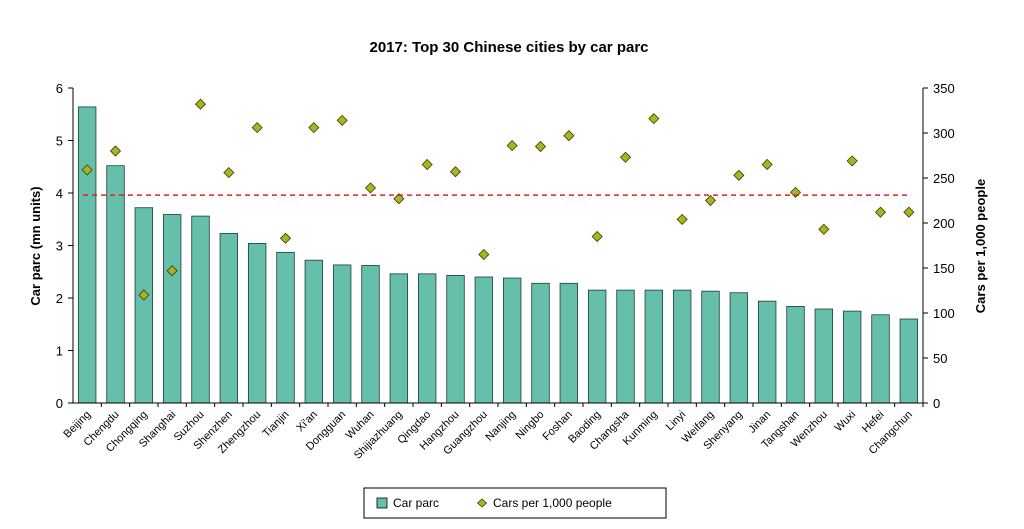  What do you see at coordinates (944, 268) in the screenshot?
I see `right-tick-label: 150` at bounding box center [944, 268].